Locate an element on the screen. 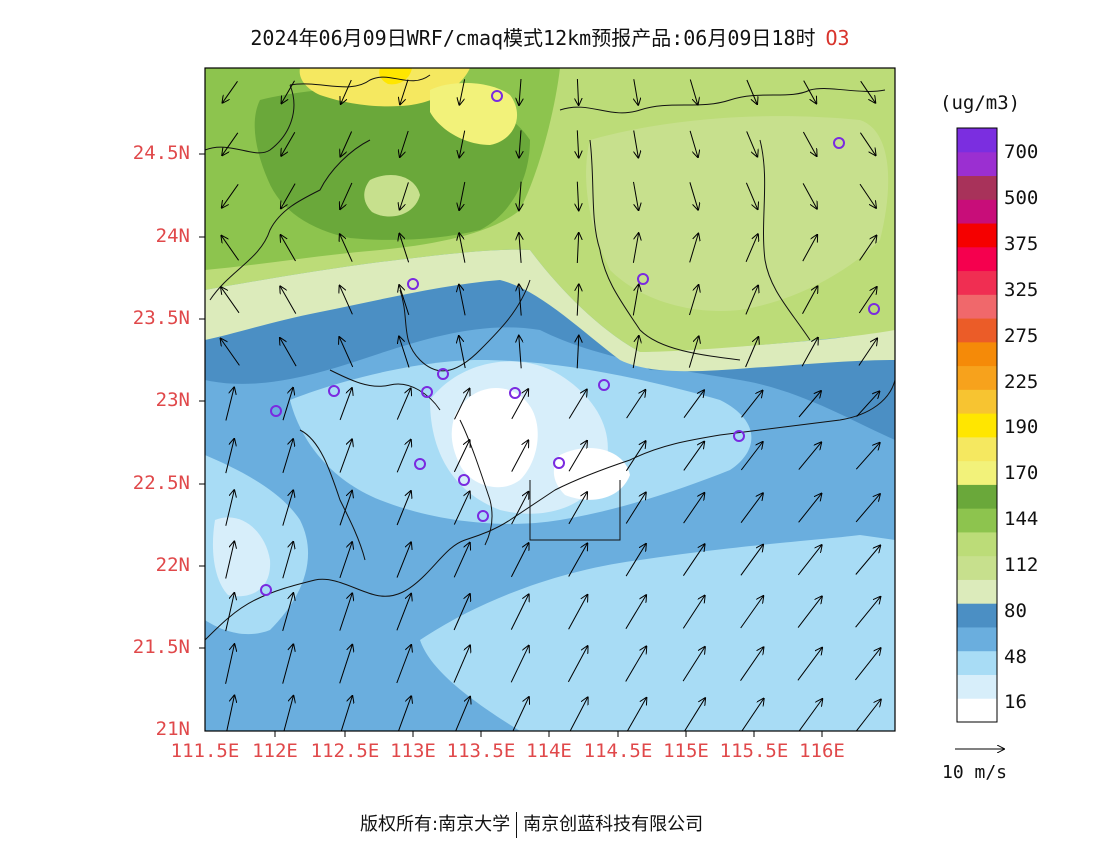  lon-label: 114E is located at coordinates (549, 751).